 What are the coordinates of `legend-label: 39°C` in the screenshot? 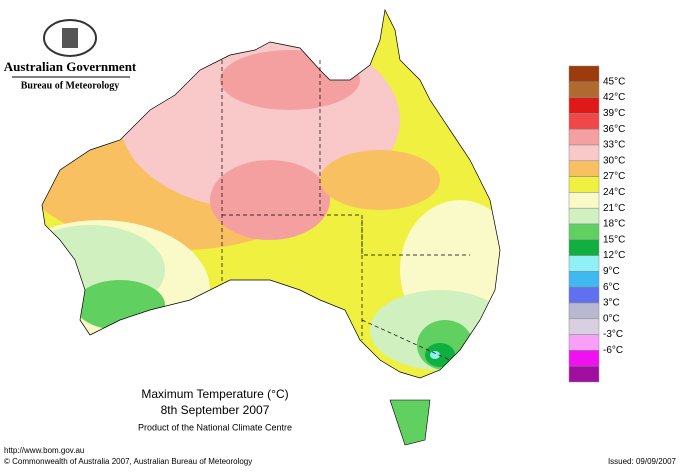 It's located at (614, 113).